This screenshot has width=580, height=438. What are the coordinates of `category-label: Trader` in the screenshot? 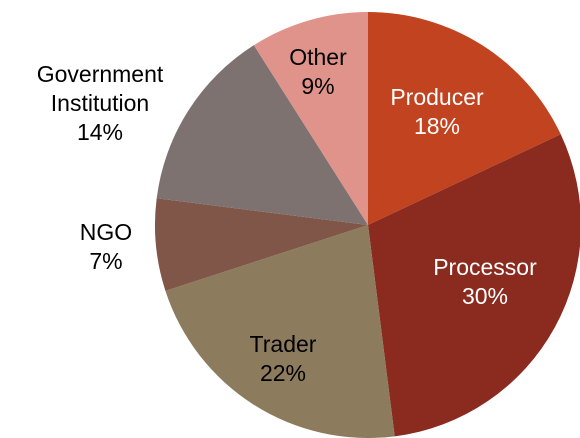 It's located at (283, 344).